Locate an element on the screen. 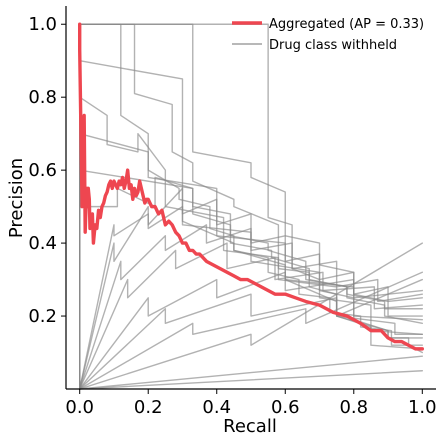 The height and width of the screenshot is (443, 443). y-tick-label: 0.6 is located at coordinates (42, 170).